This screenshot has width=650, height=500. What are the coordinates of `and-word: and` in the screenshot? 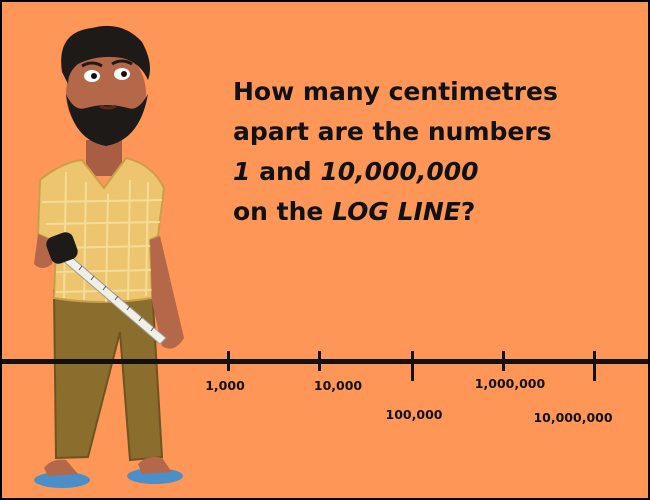 It's located at (285, 171).